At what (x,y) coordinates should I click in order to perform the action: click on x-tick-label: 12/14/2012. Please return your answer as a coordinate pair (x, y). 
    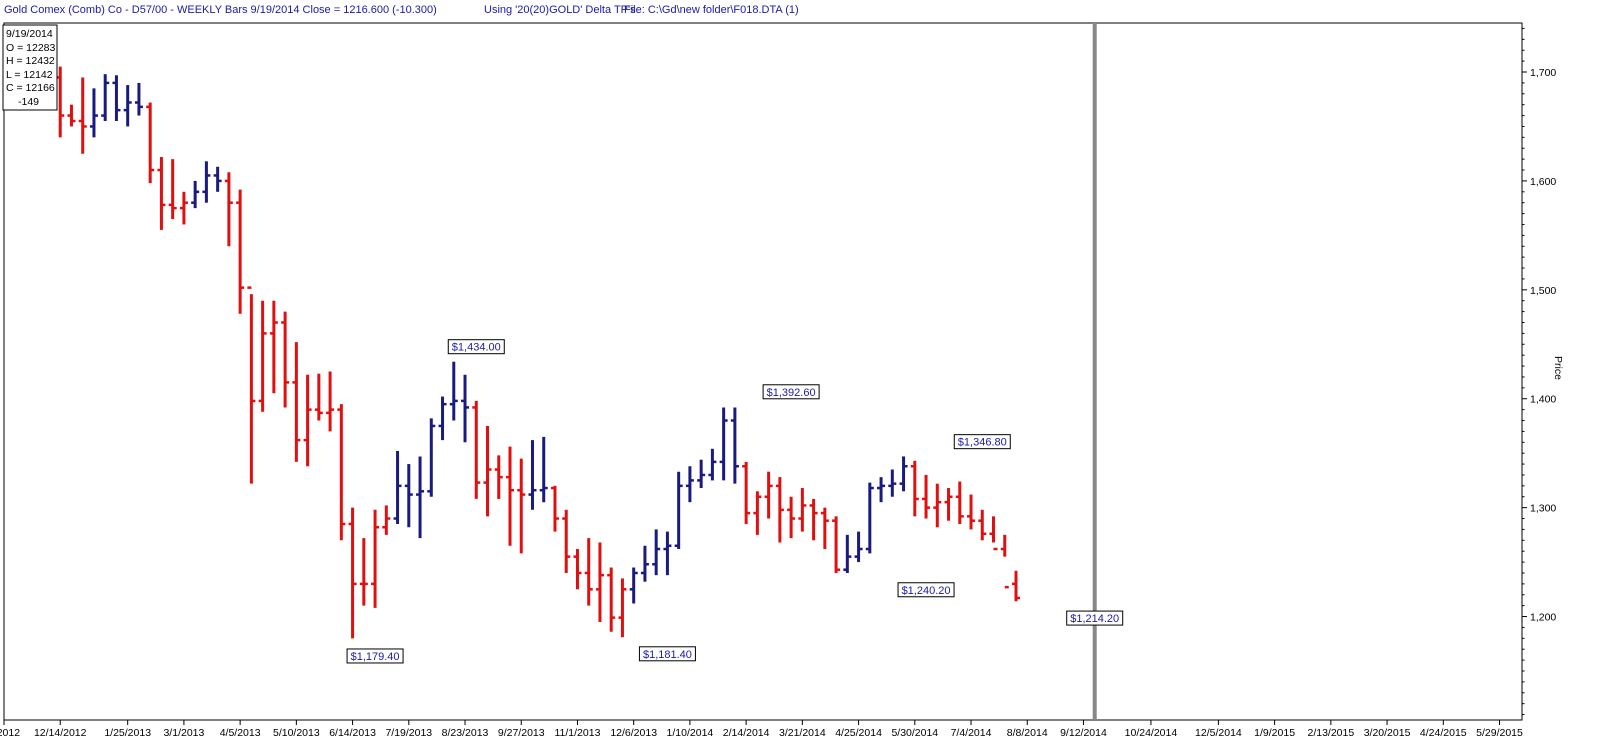
    Looking at the image, I should click on (60, 733).